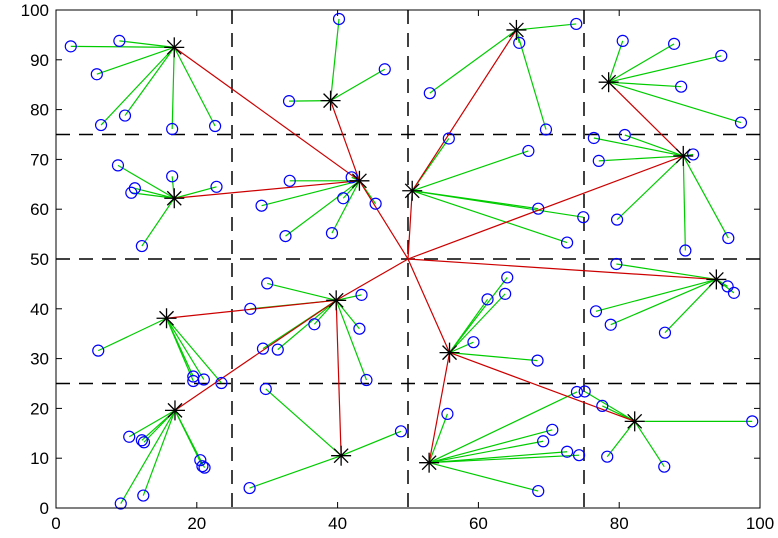 The height and width of the screenshot is (538, 778). Describe the element at coordinates (55, 523) in the screenshot. I see `x-tick-label: 0` at that location.